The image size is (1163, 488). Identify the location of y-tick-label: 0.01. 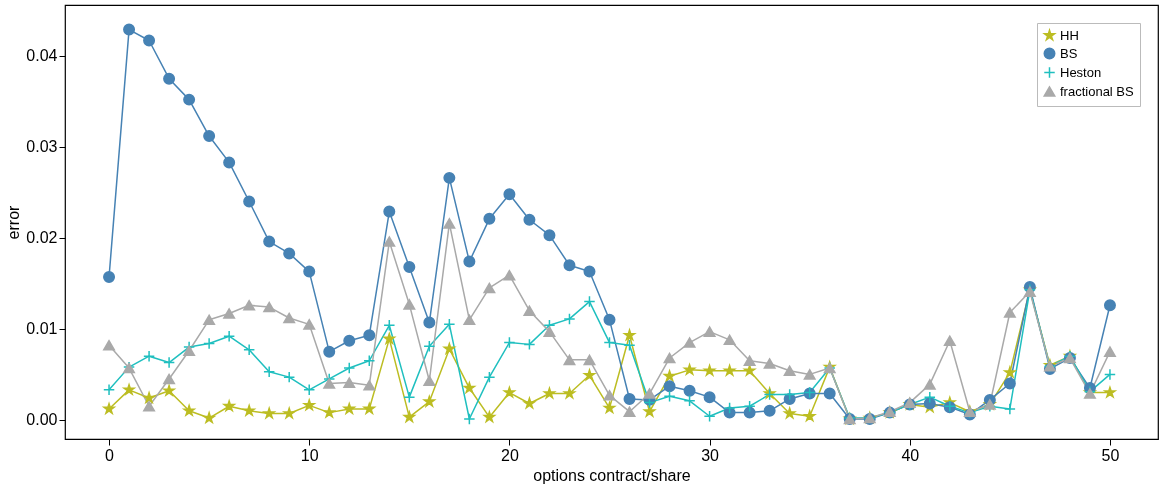
(42, 329).